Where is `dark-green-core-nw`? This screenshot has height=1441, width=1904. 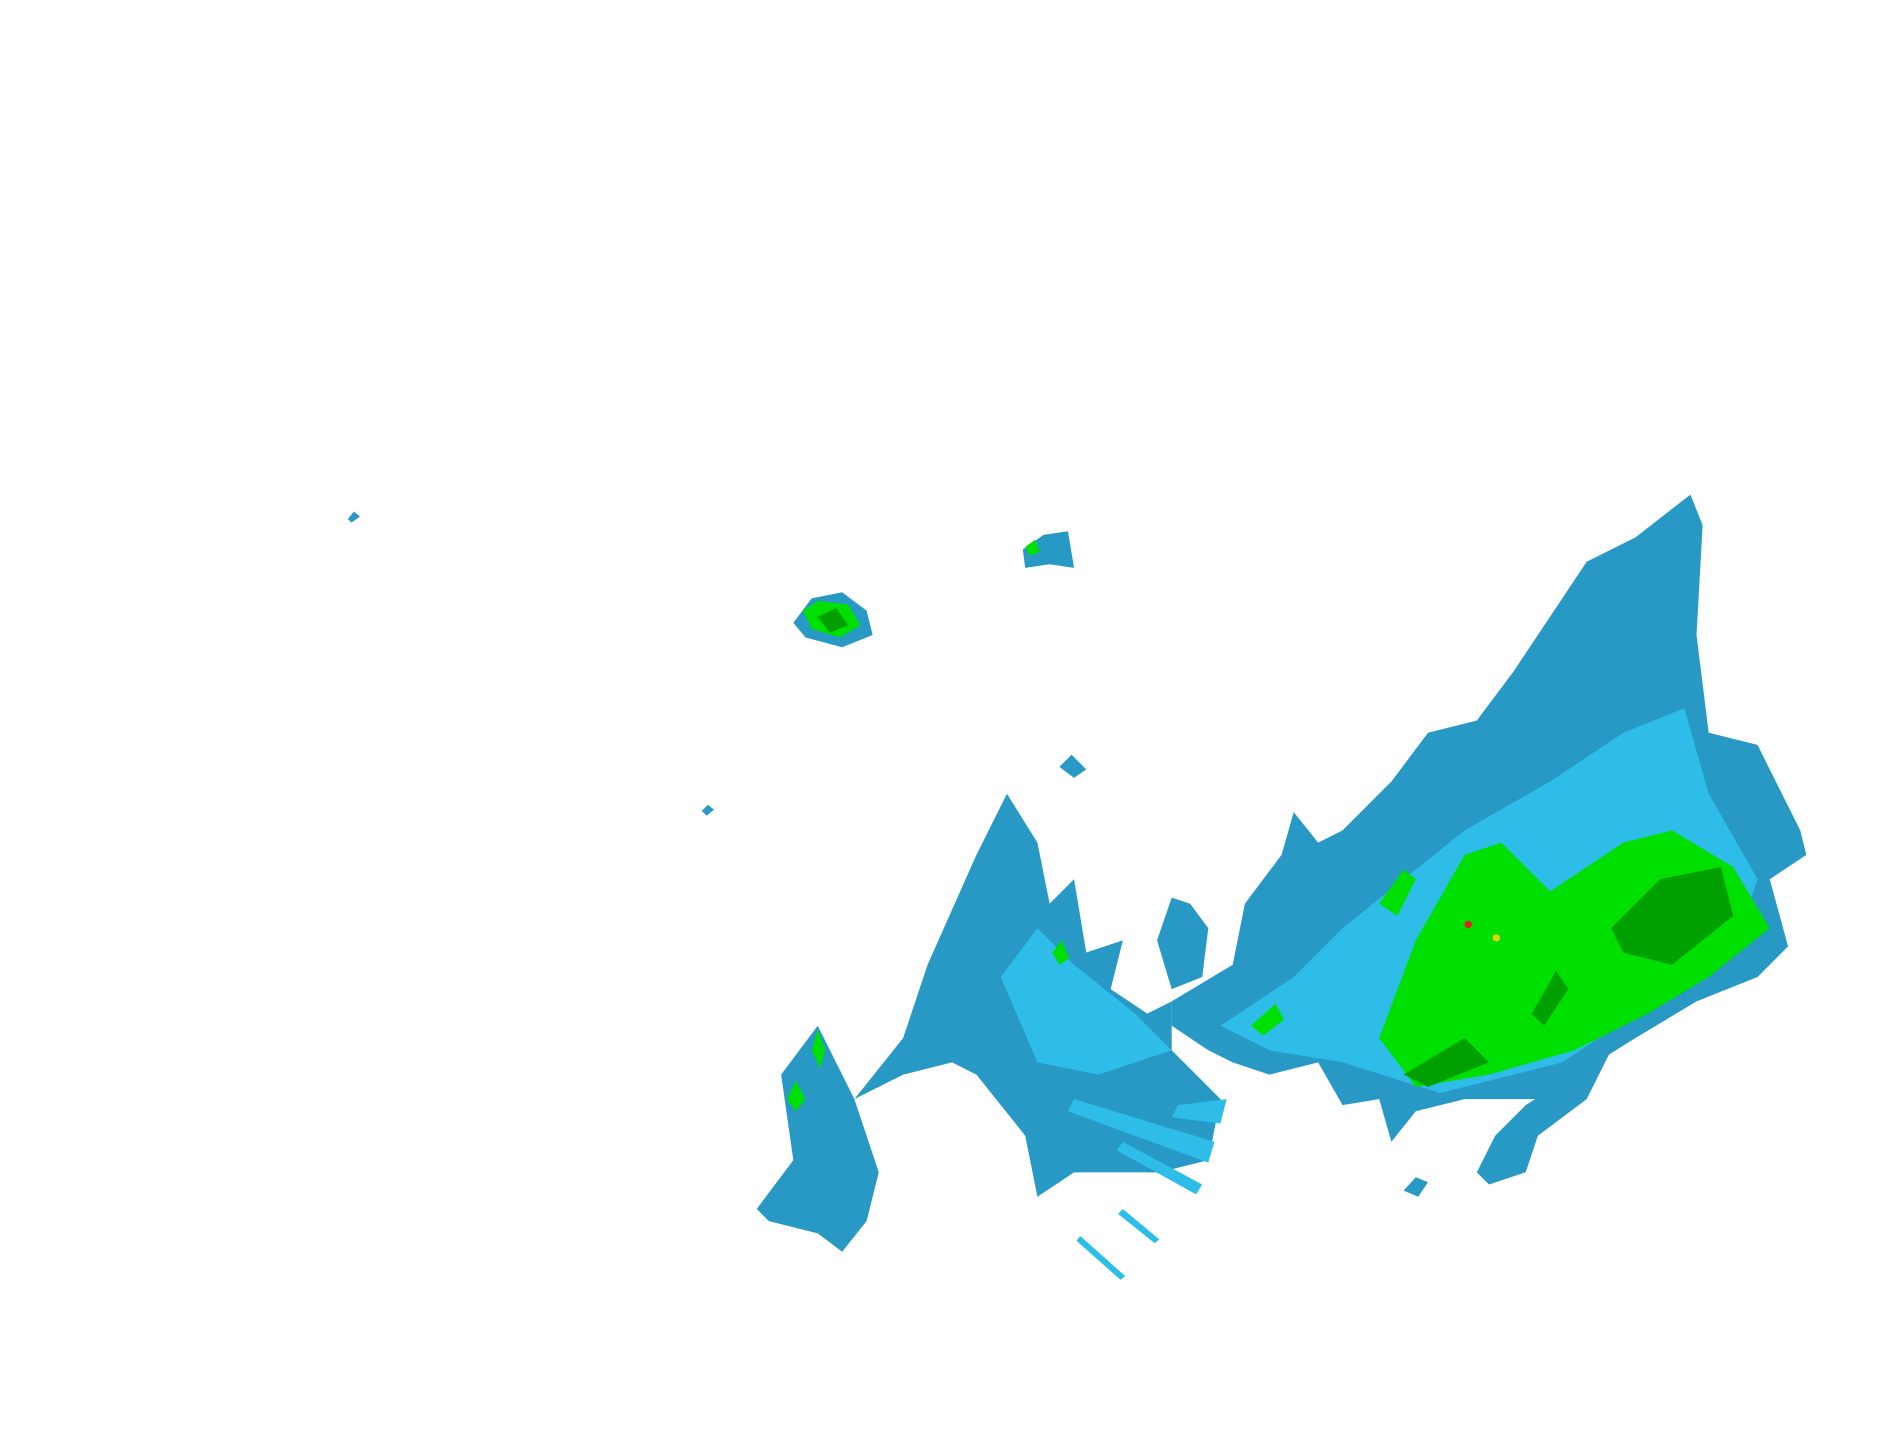 dark-green-core-nw is located at coordinates (833, 620).